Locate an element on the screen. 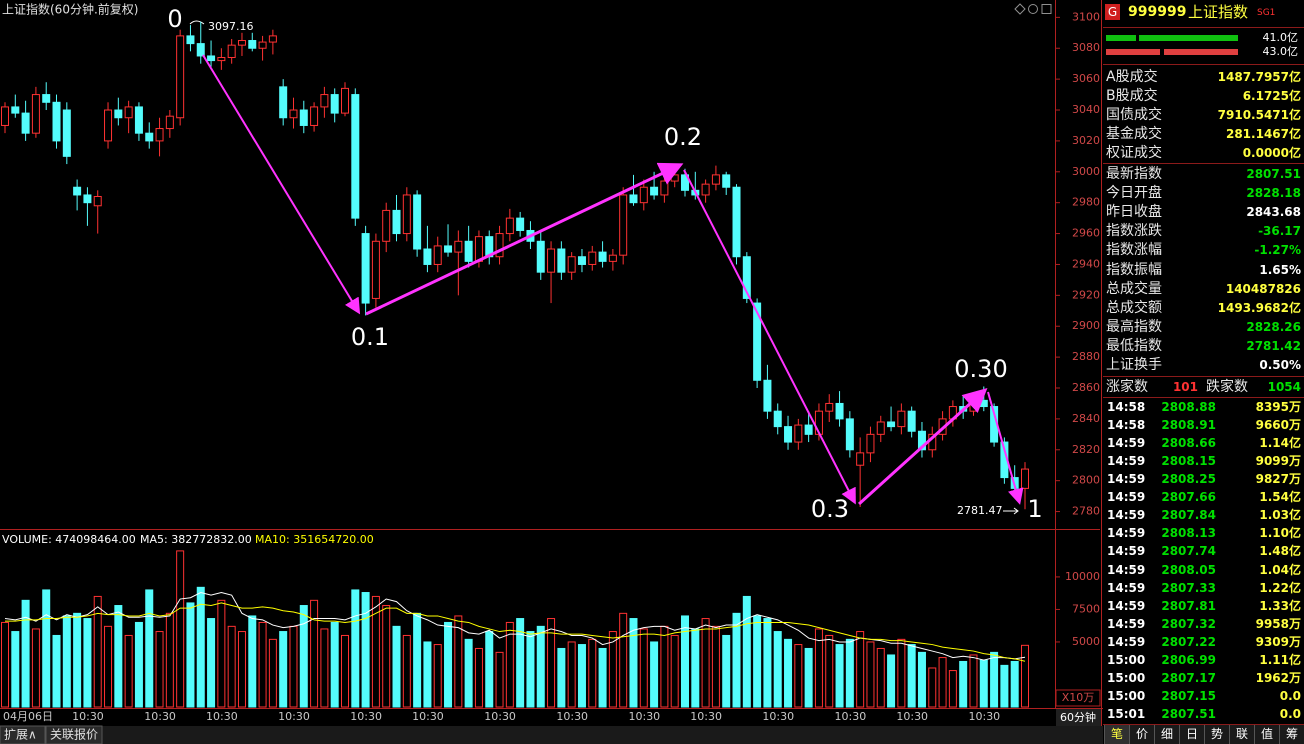 The width and height of the screenshot is (1304, 744). period-box is located at coordinates (1078, 717).